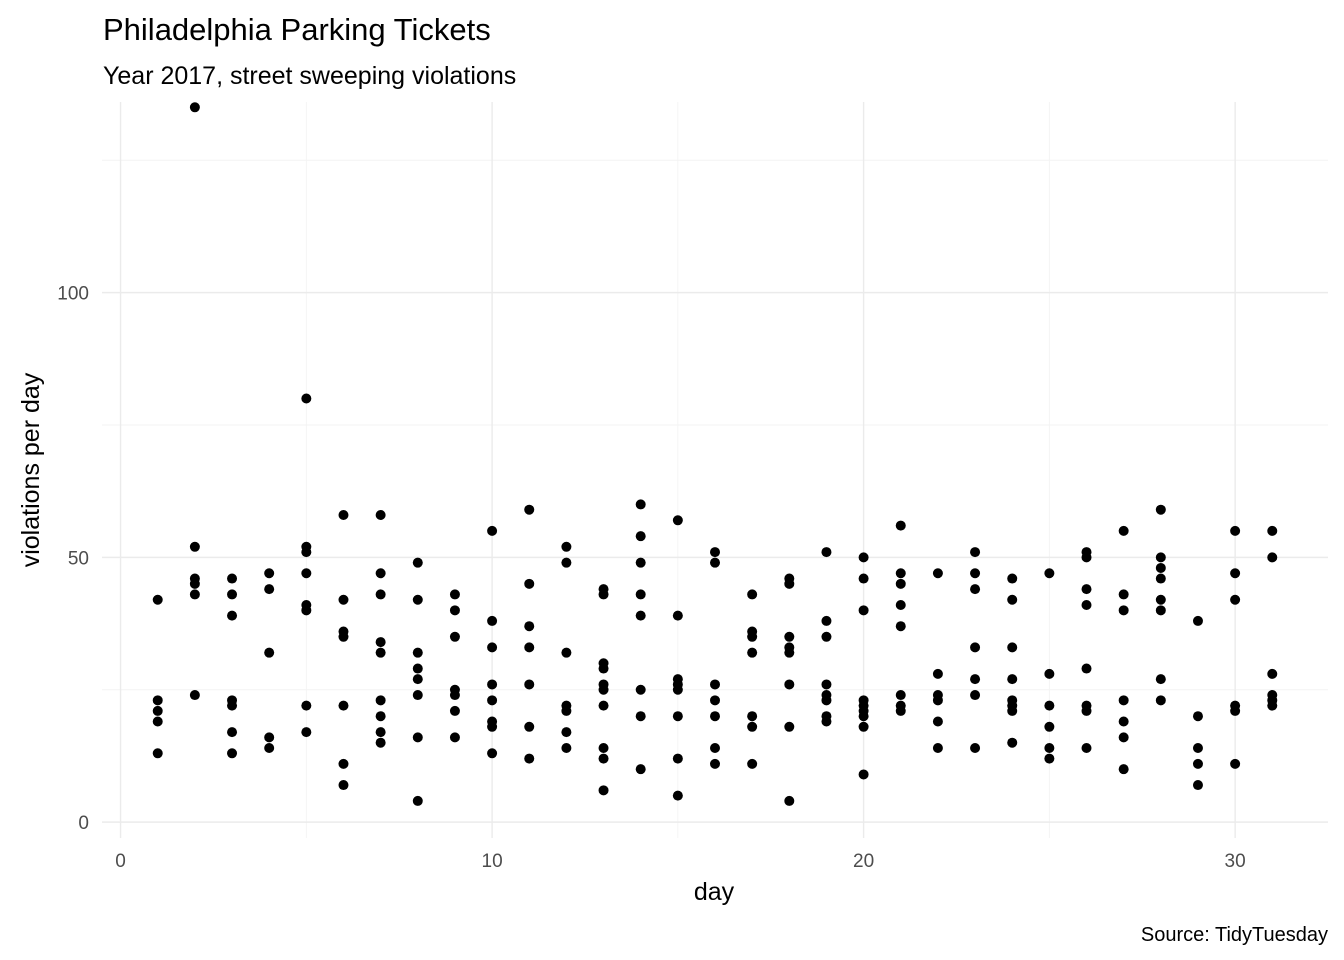 The image size is (1344, 960). I want to click on x-axis-ticks: 0 10 20 30, so click(680, 861).